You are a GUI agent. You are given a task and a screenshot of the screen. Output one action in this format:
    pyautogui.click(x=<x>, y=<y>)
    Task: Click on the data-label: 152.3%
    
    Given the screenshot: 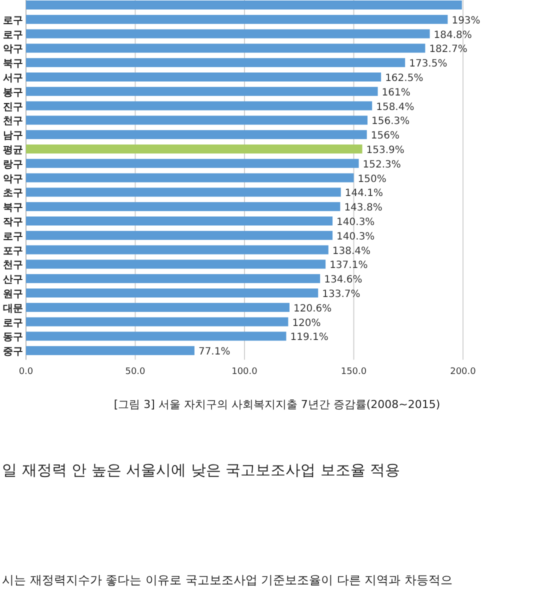 What is the action you would take?
    pyautogui.click(x=381, y=164)
    